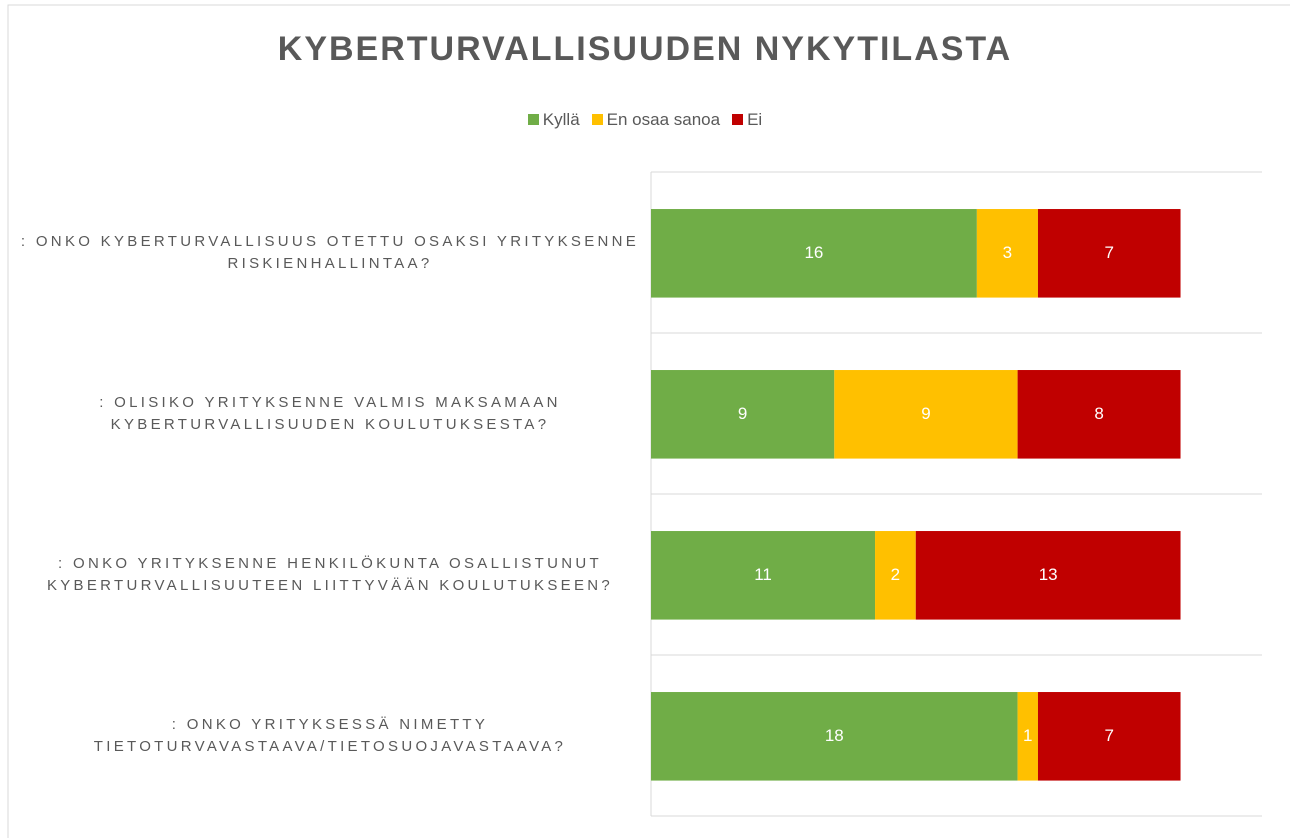 The width and height of the screenshot is (1290, 838). I want to click on value-label: 13, so click(1048, 574).